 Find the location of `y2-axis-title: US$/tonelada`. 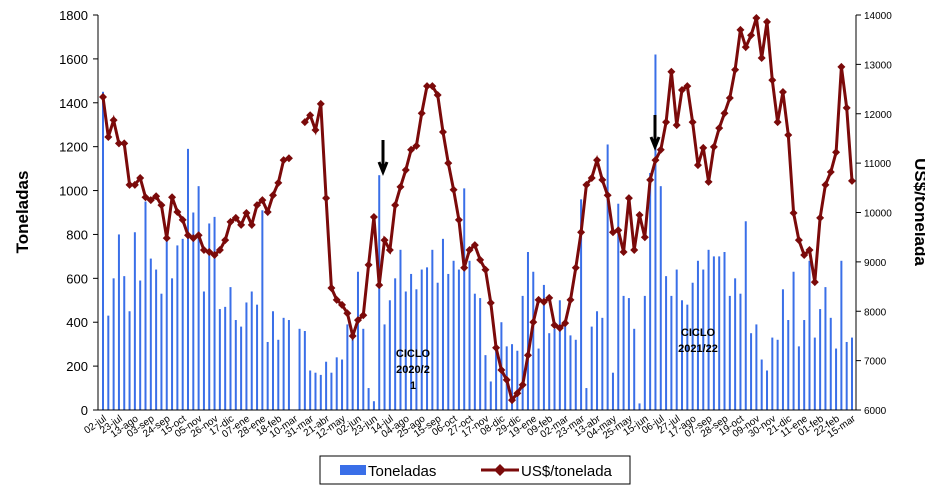

y2-axis-title: US$/tonelada is located at coordinates (918, 212).